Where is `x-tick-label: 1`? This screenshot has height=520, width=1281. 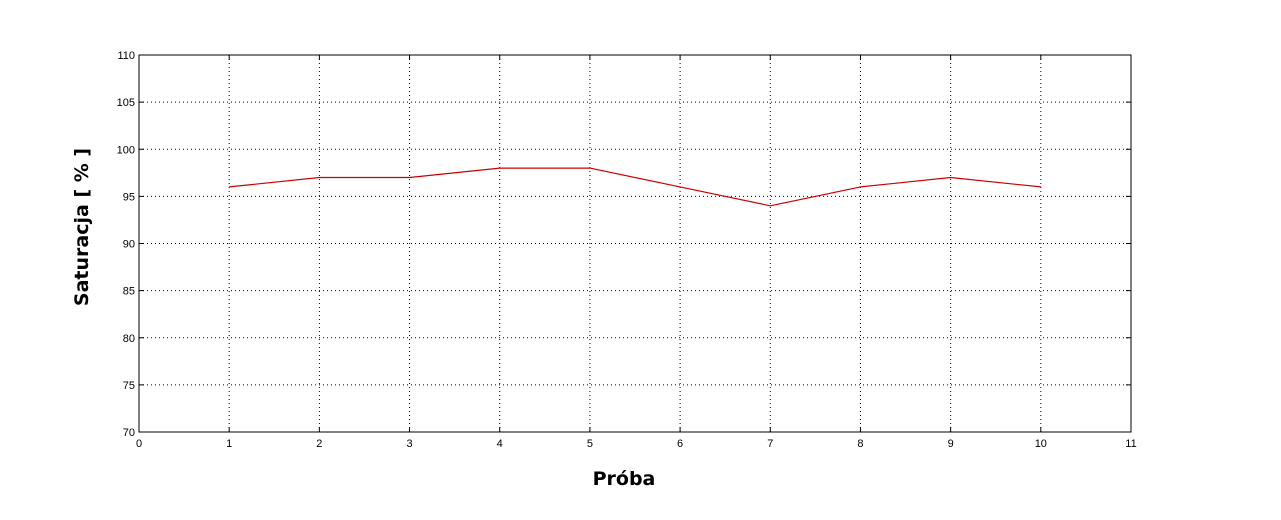 x-tick-label: 1 is located at coordinates (229, 444).